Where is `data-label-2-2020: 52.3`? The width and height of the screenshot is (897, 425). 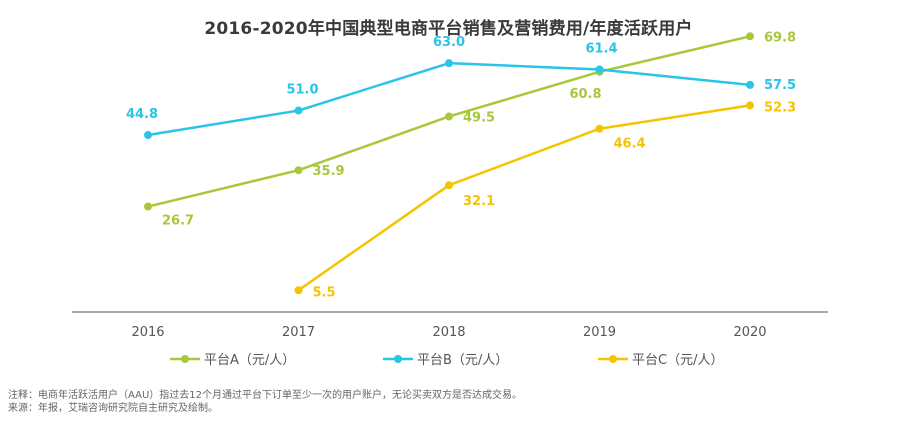
data-label-2-2020: 52.3 is located at coordinates (780, 107).